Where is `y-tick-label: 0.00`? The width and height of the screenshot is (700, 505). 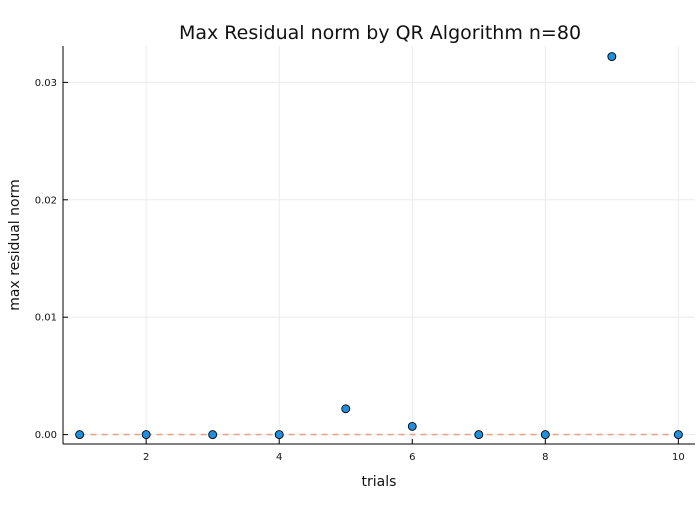 y-tick-label: 0.00 is located at coordinates (46, 435).